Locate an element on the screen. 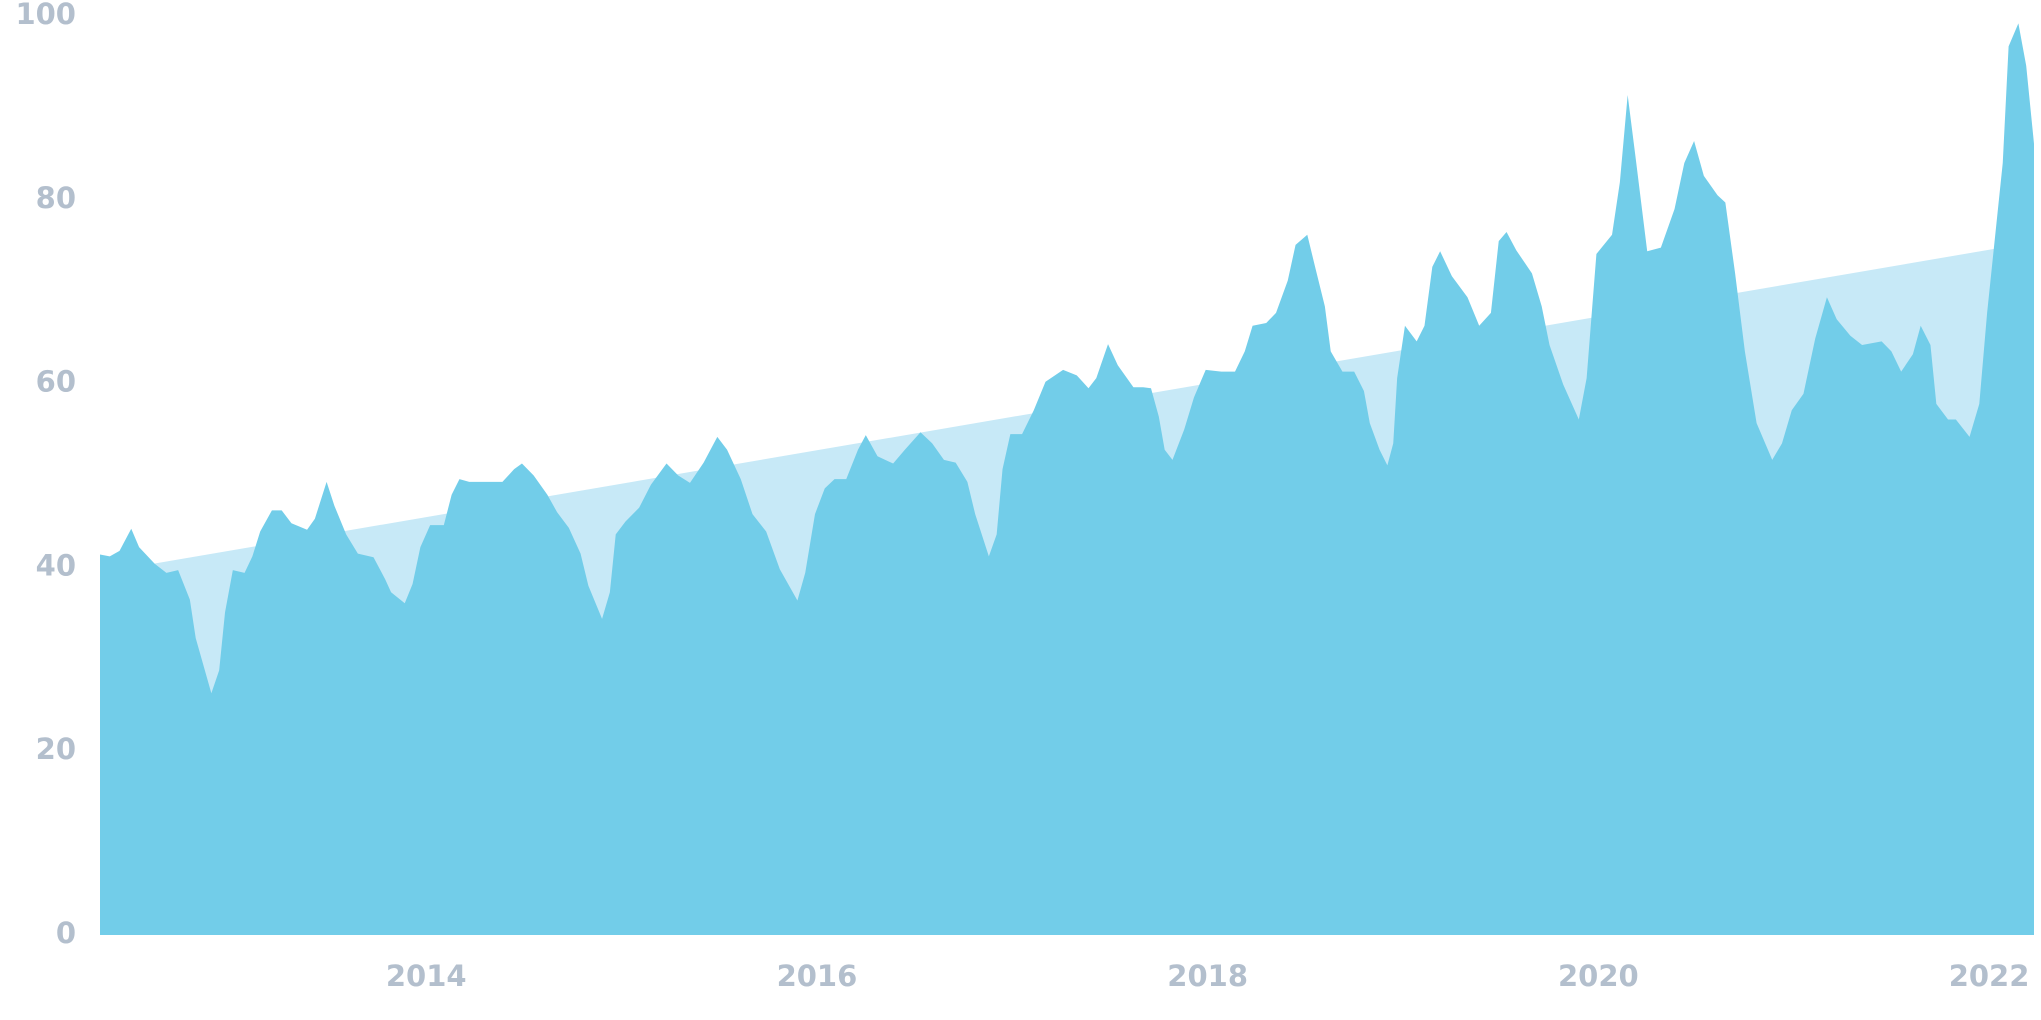 The height and width of the screenshot is (1020, 2041). x-tick-label: 2018 is located at coordinates (1207, 976).